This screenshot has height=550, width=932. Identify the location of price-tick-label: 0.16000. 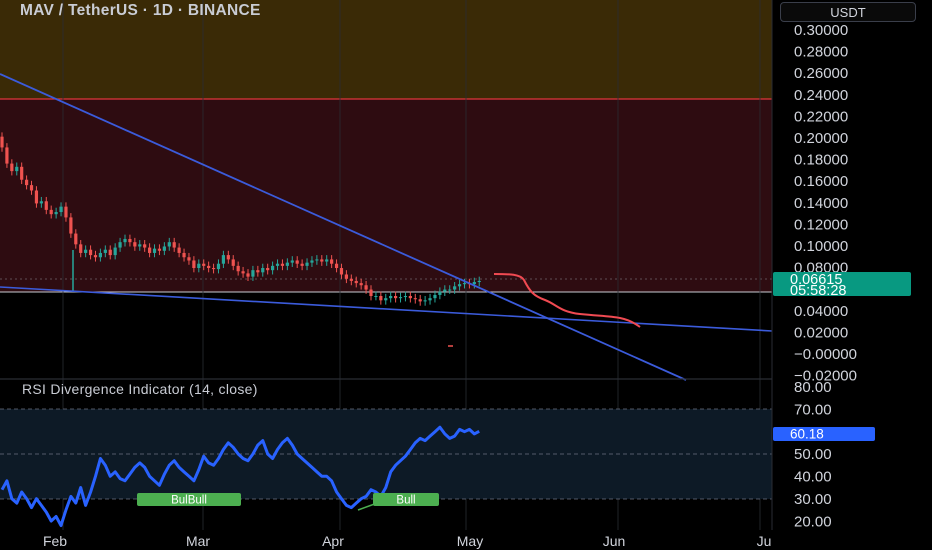
(821, 181).